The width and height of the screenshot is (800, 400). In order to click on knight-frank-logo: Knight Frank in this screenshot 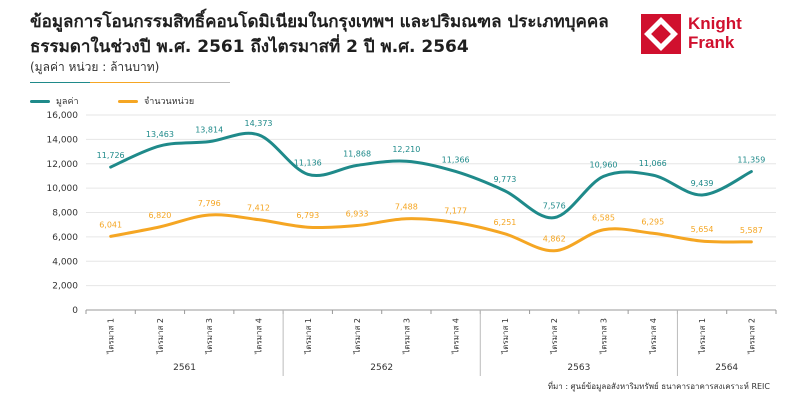, I will do `click(711, 34)`.